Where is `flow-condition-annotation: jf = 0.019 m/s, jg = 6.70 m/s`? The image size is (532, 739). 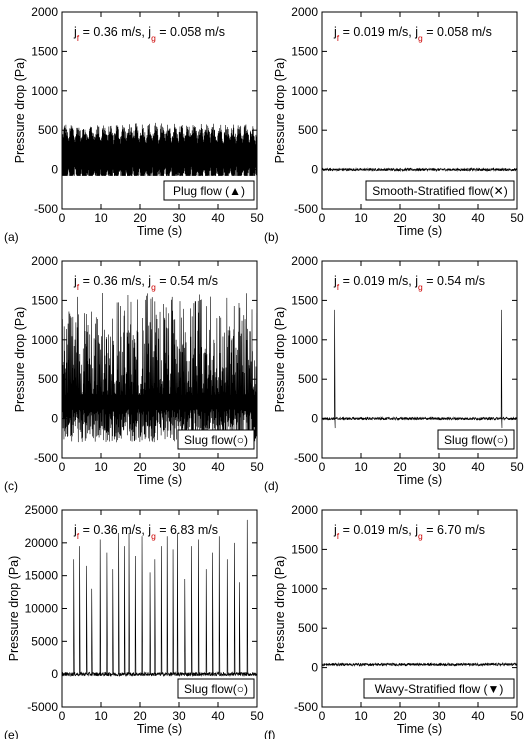 flow-condition-annotation: jf = 0.019 m/s, jg = 6.70 m/s is located at coordinates (409, 532).